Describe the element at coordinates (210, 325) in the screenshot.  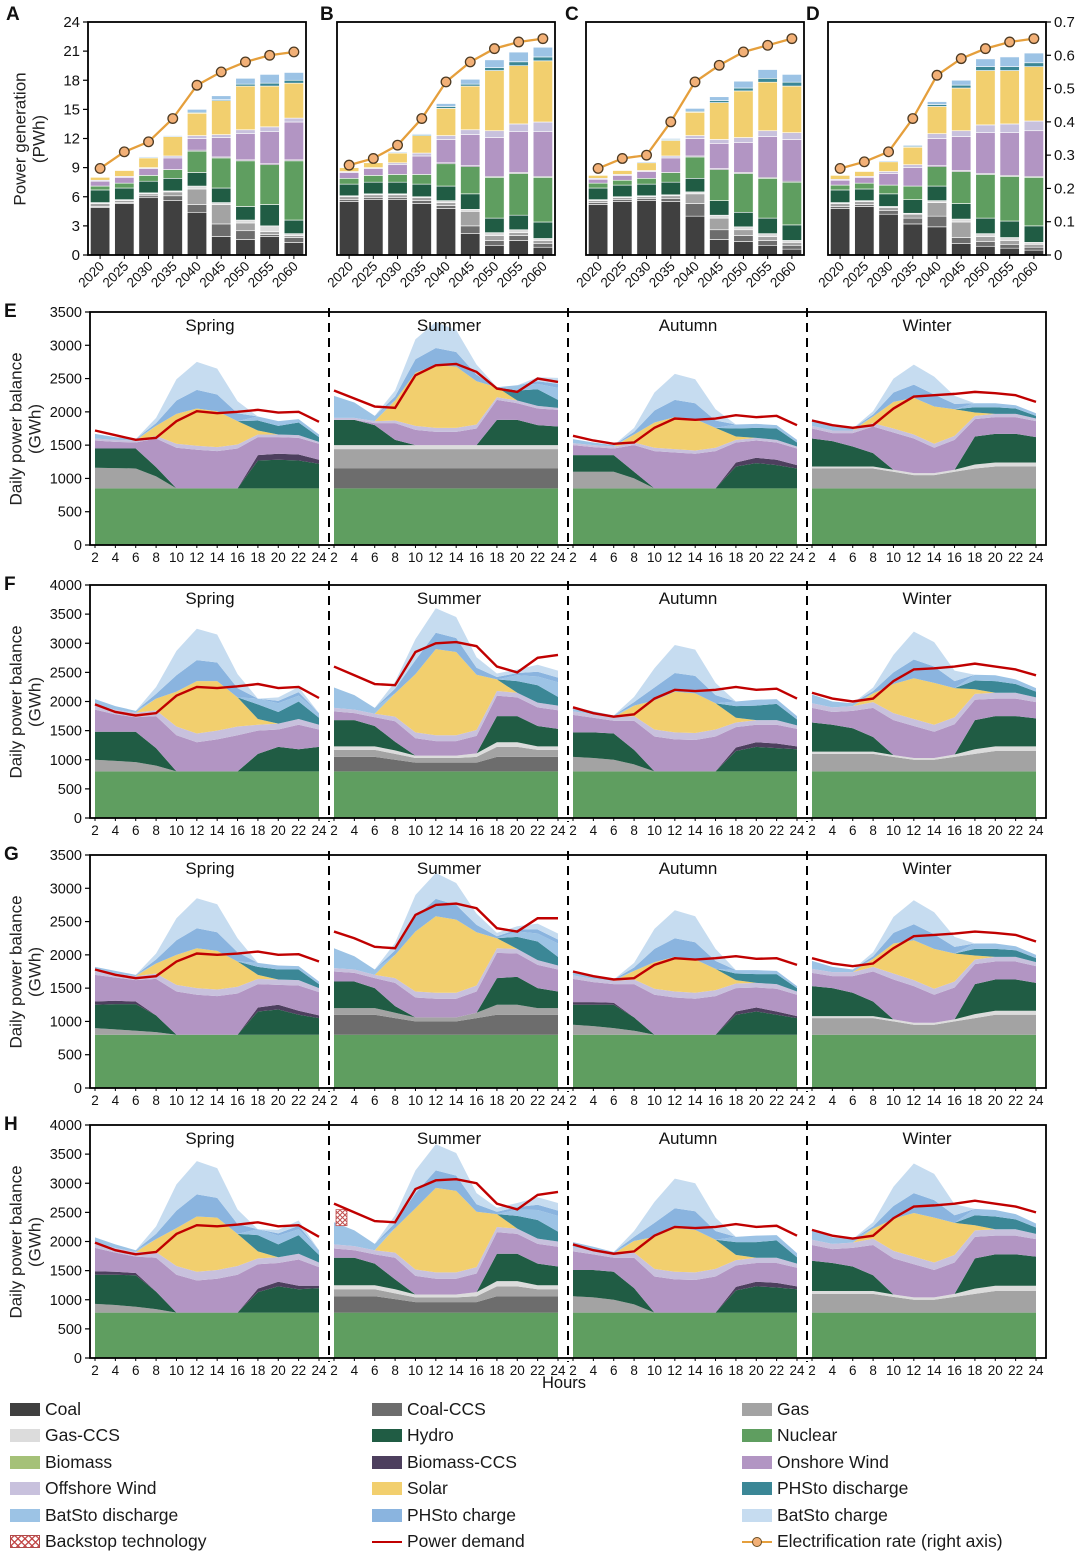
I see `season-title-spring: Spring` at that location.